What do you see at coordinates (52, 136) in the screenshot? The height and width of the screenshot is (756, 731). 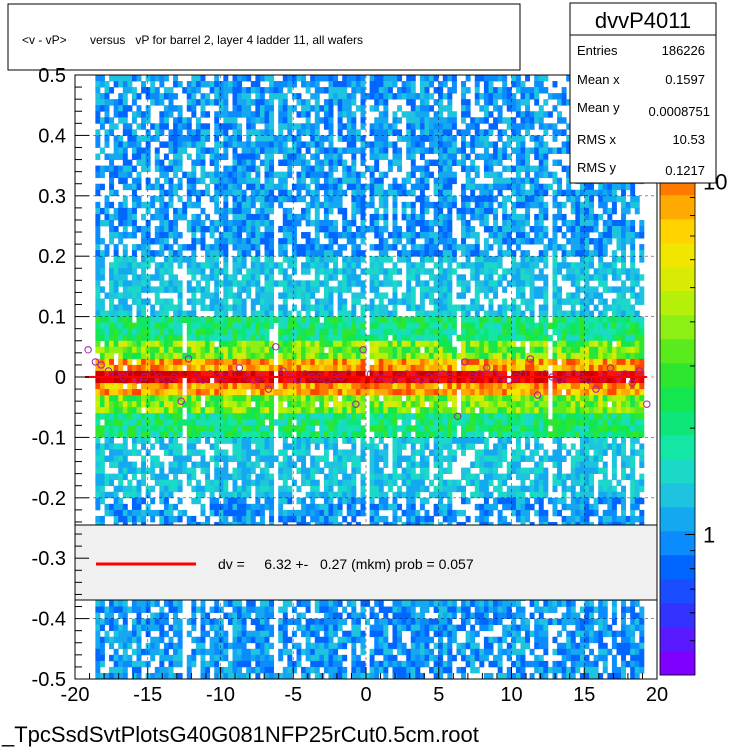 I see `y-tick-label: 0.4` at bounding box center [52, 136].